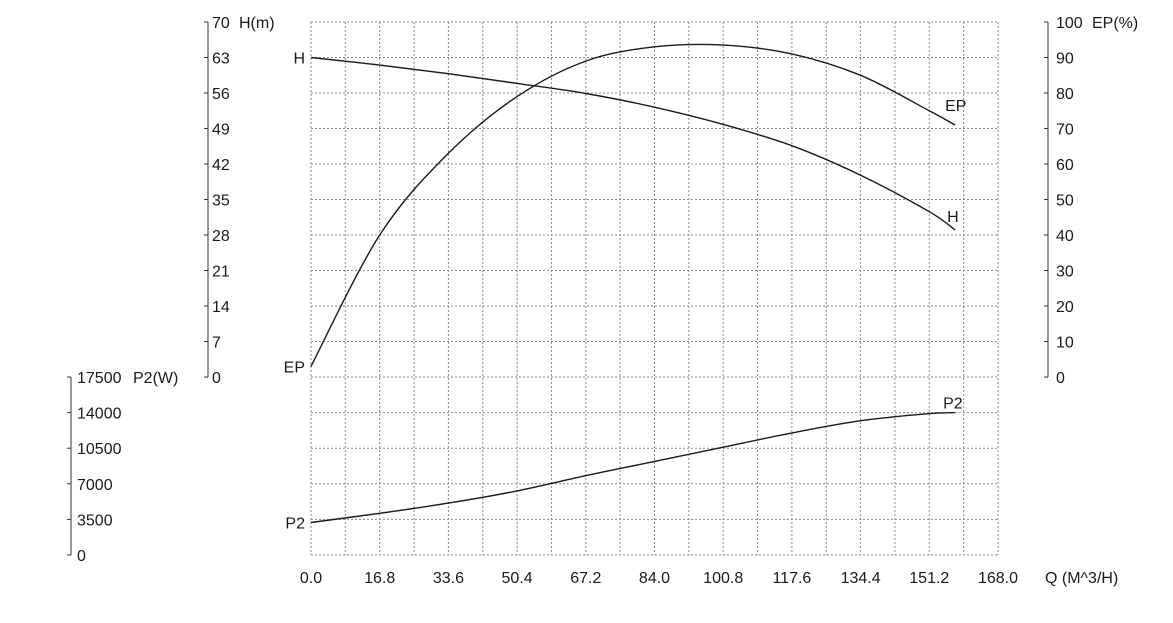 Image resolution: width=1173 pixels, height=623 pixels. Describe the element at coordinates (1065, 236) in the screenshot. I see `efficiency-tick-label: 40` at that location.